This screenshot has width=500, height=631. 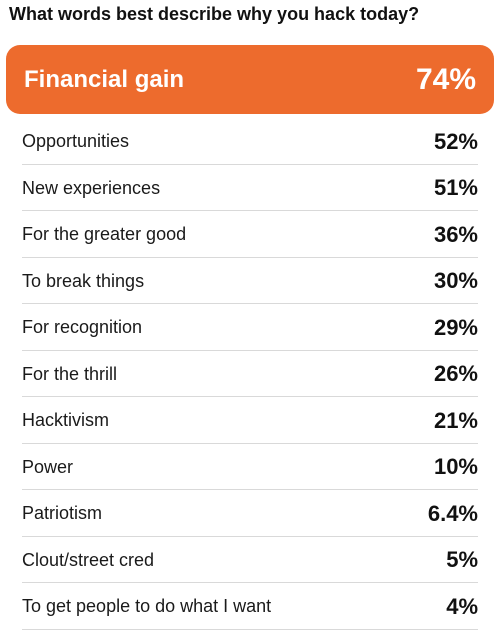 What do you see at coordinates (66, 420) in the screenshot?
I see `result-label: Hacktivism` at bounding box center [66, 420].